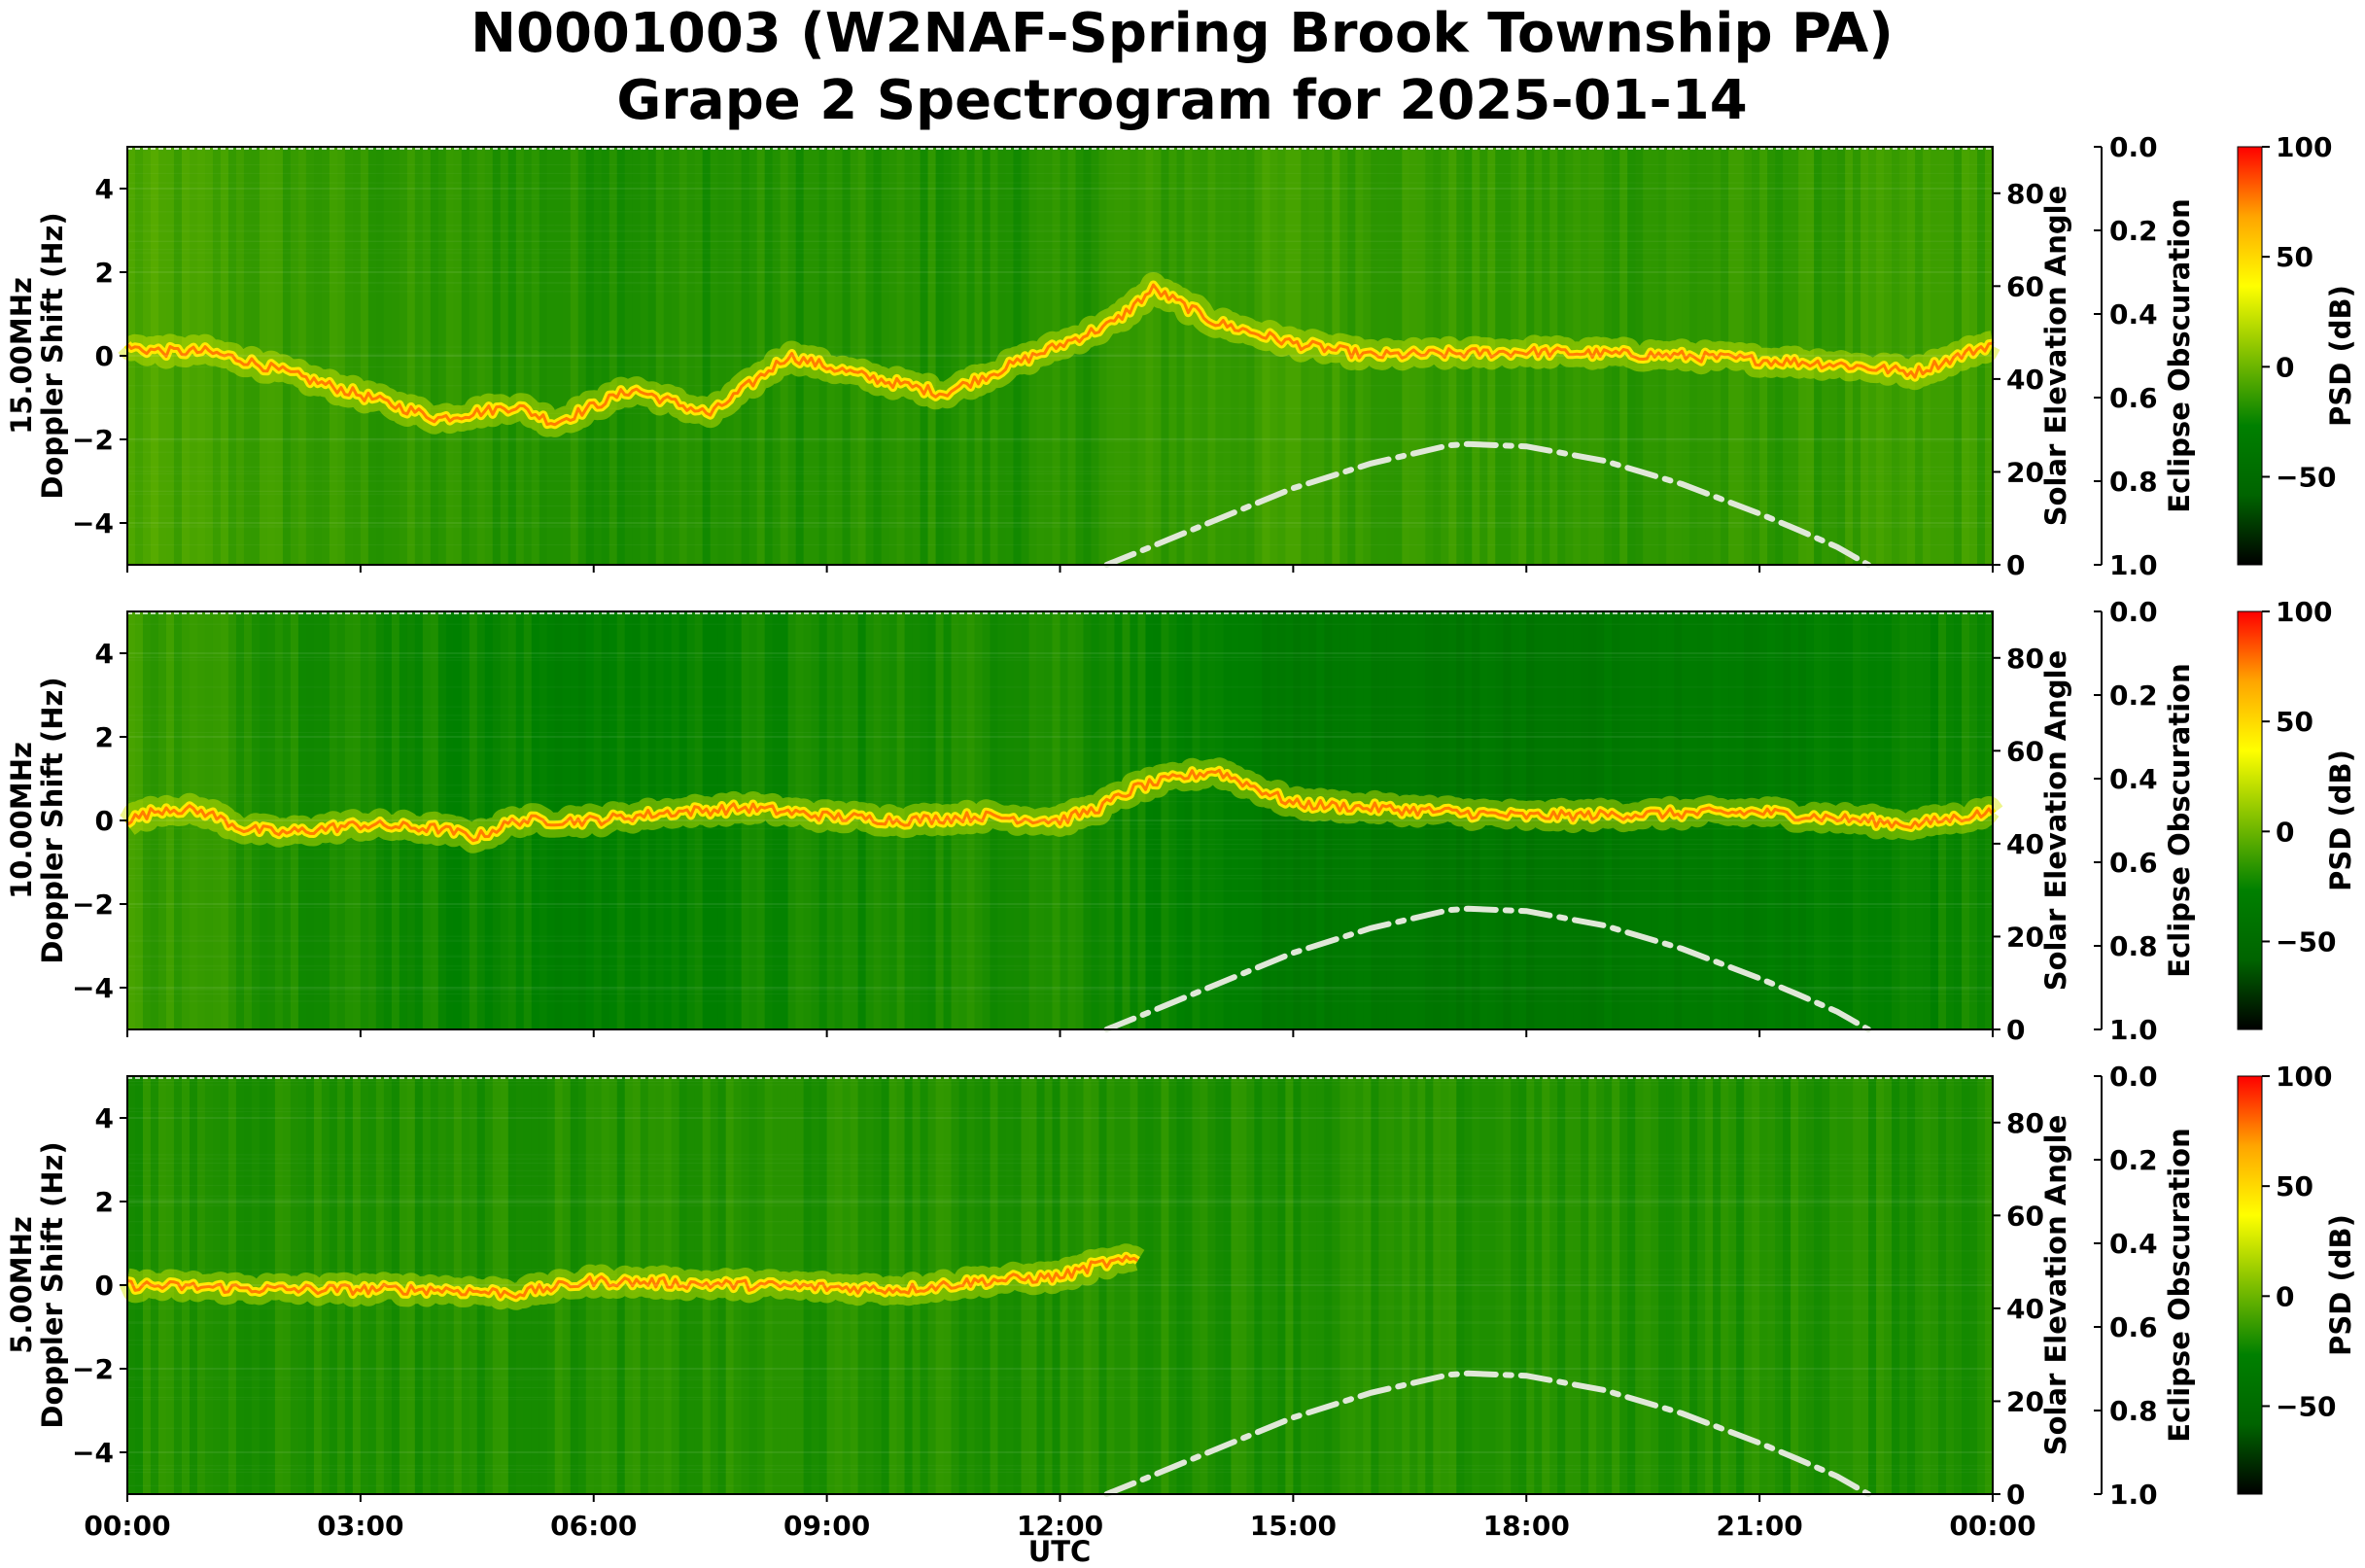  What do you see at coordinates (1760, 1526) in the screenshot?
I see `x-tick-label: 21:00` at bounding box center [1760, 1526].